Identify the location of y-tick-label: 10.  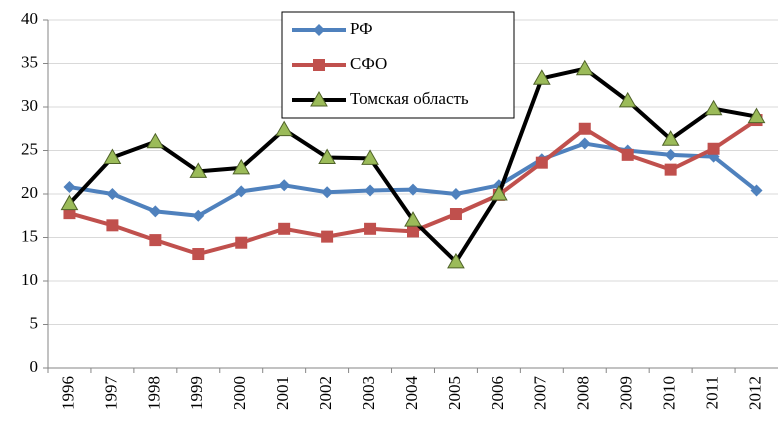
(29, 279).